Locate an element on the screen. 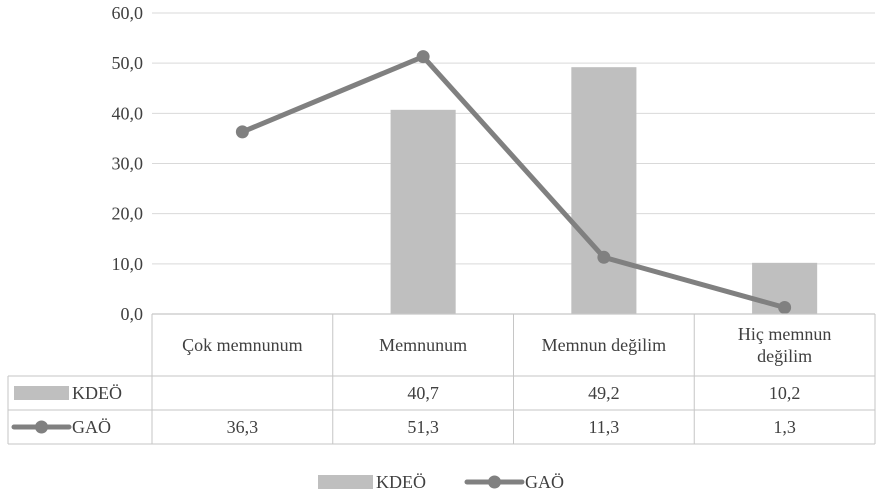  legend-item-gao: GAÖ is located at coordinates (514, 482).